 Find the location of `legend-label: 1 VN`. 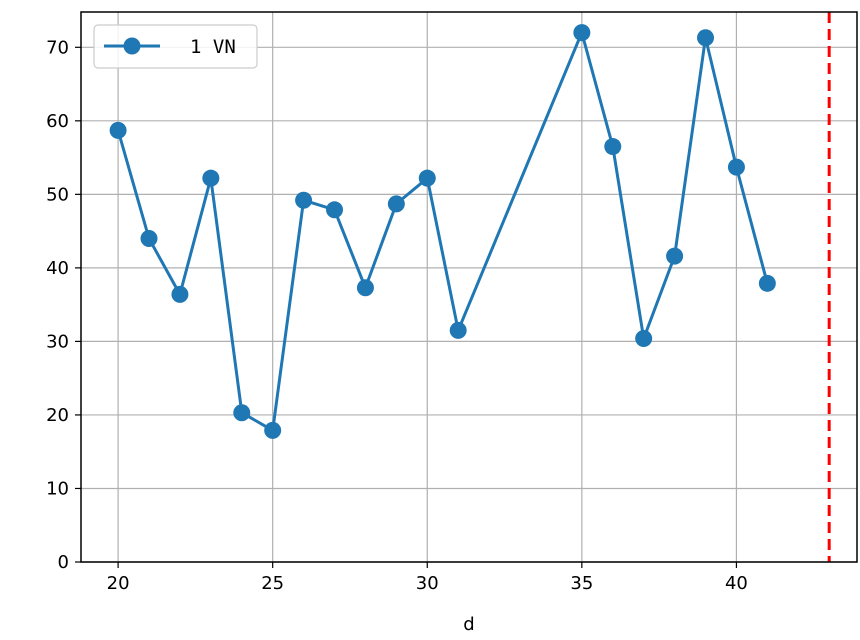

legend-label: 1 VN is located at coordinates (213, 47).